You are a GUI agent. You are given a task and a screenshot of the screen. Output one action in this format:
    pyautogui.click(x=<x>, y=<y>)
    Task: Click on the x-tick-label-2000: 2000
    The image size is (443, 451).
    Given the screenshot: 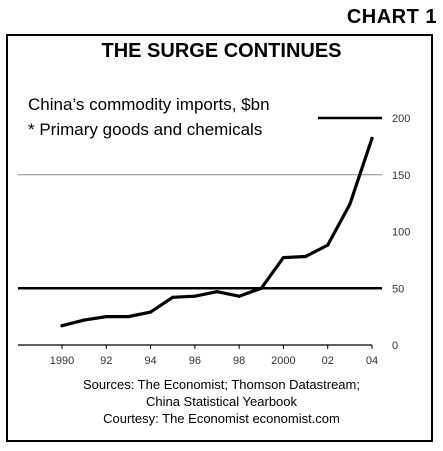 What is the action you would take?
    pyautogui.click(x=283, y=361)
    